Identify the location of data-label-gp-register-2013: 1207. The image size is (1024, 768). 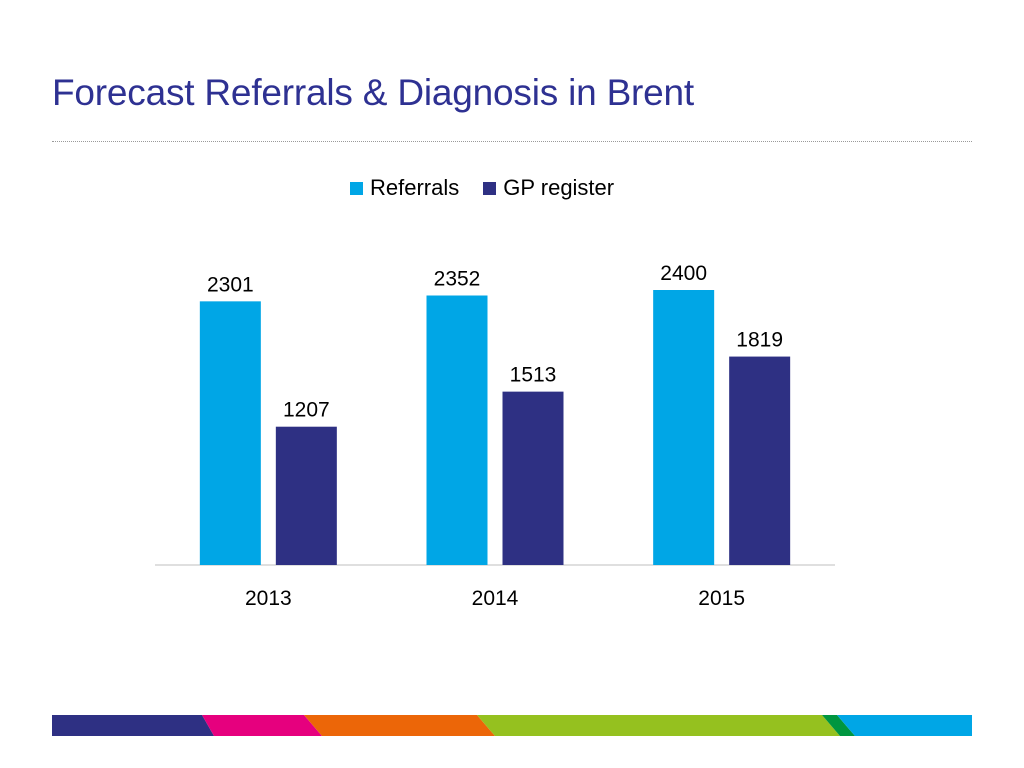
(306, 410).